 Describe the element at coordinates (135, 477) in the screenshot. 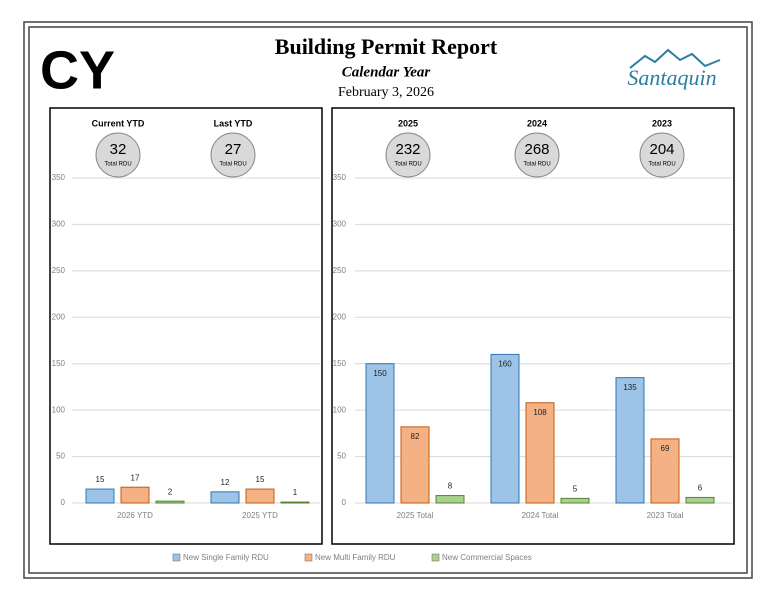

I see `value-label: 17` at that location.